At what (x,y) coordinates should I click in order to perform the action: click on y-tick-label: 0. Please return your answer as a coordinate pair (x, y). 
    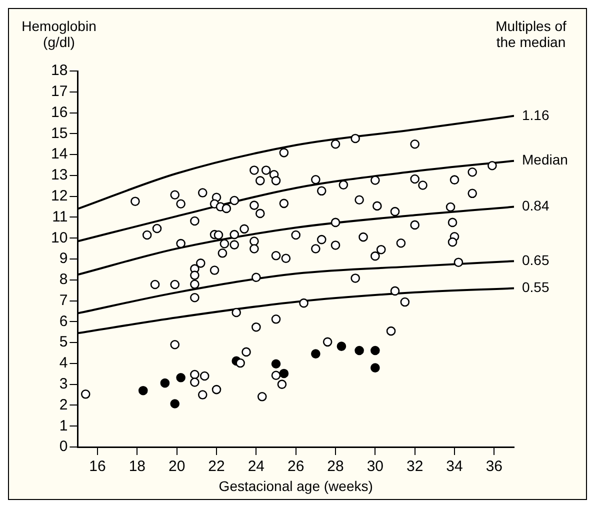
    Looking at the image, I should click on (63, 447).